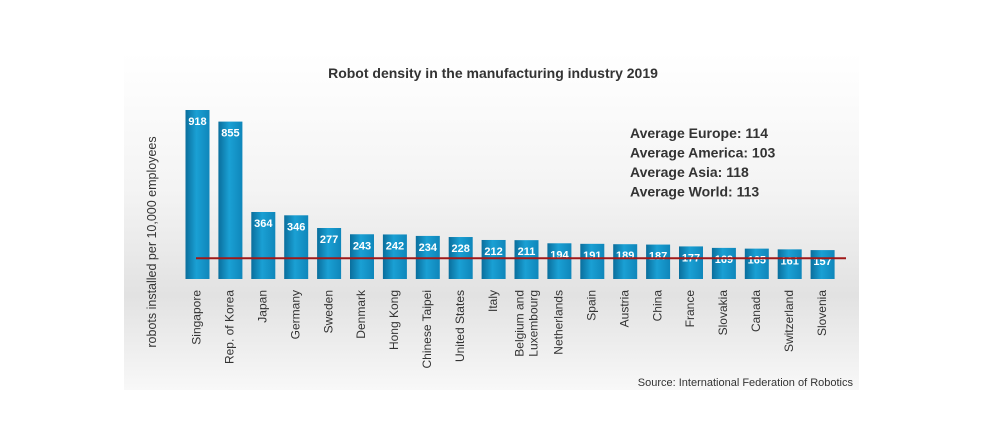 The image size is (1006, 443). What do you see at coordinates (694, 192) in the screenshot?
I see `annotation-3: Average World: 113` at bounding box center [694, 192].